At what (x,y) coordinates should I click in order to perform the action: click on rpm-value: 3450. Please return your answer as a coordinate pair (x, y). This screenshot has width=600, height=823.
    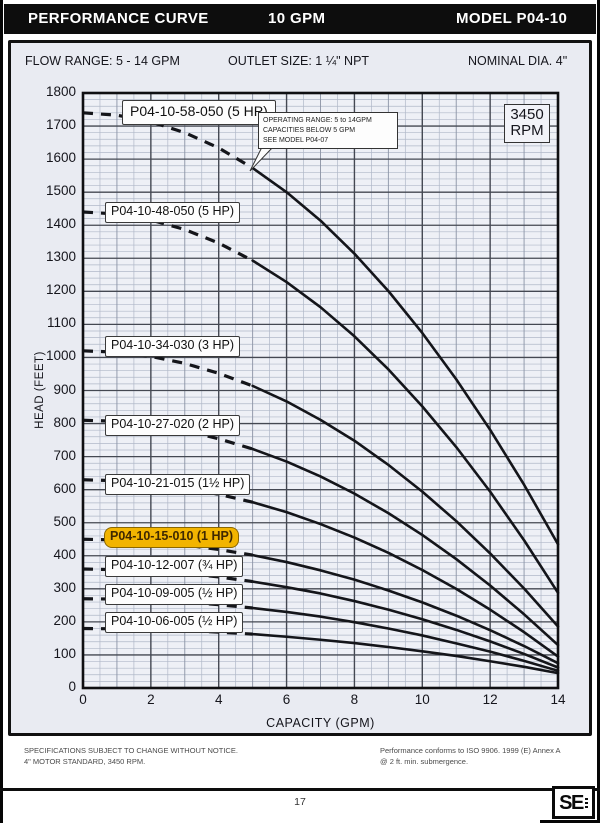
    Looking at the image, I should click on (527, 114).